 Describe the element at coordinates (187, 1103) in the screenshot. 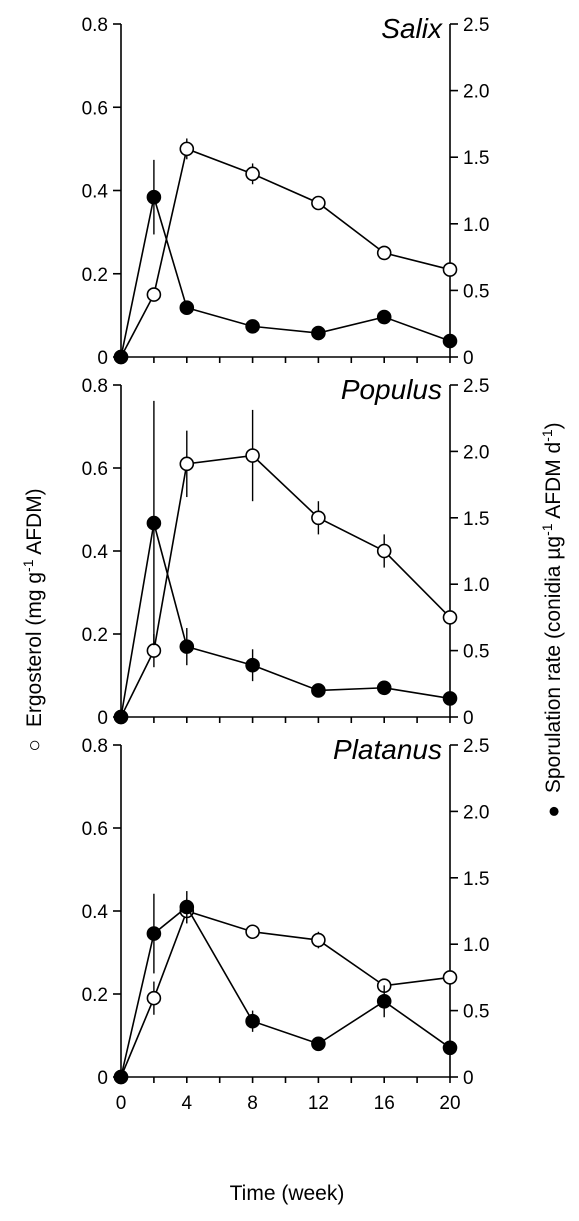

I see `x-tick-label: 4` at that location.